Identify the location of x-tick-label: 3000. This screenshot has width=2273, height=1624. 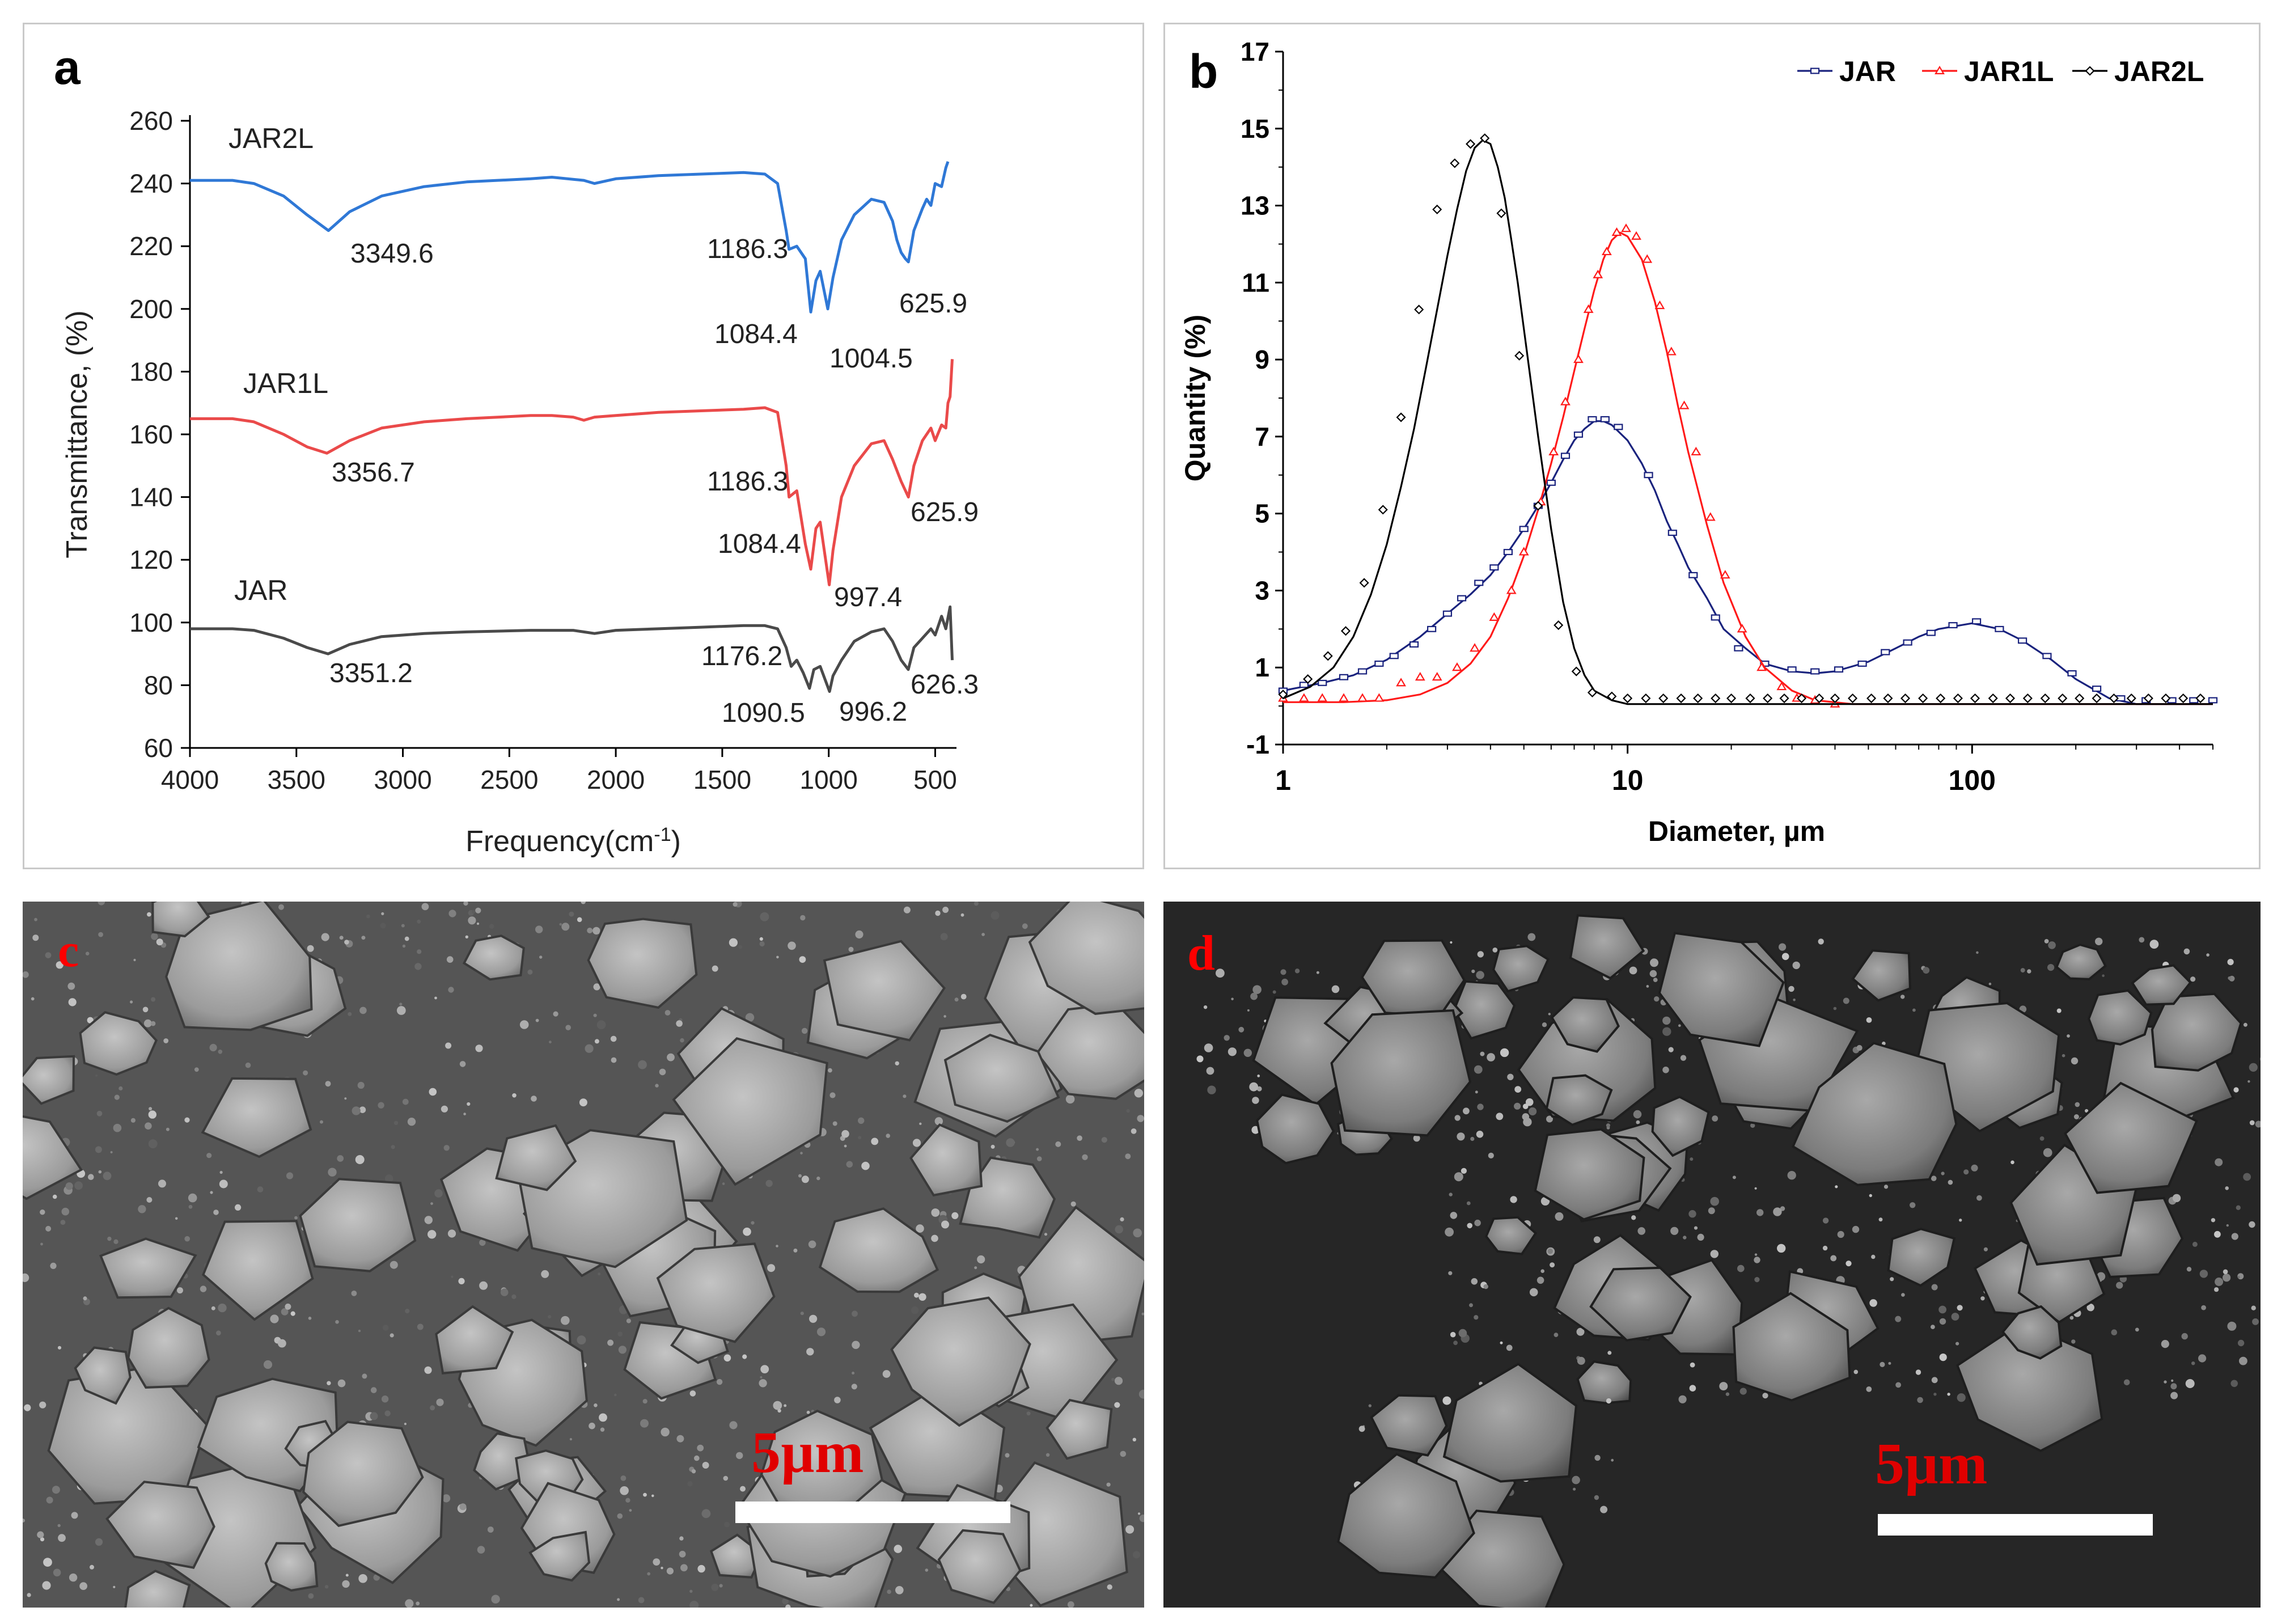
(403, 779).